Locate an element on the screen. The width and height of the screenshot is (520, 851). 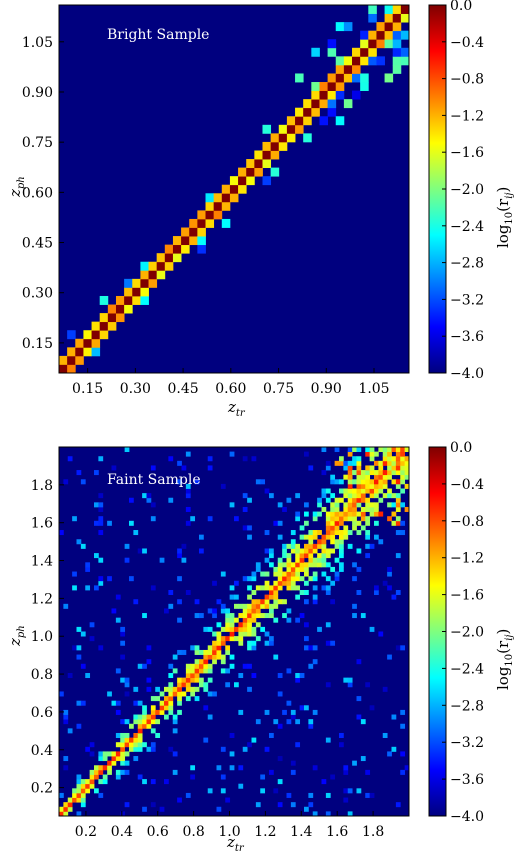
x-tick-label: 0.75 is located at coordinates (278, 389).